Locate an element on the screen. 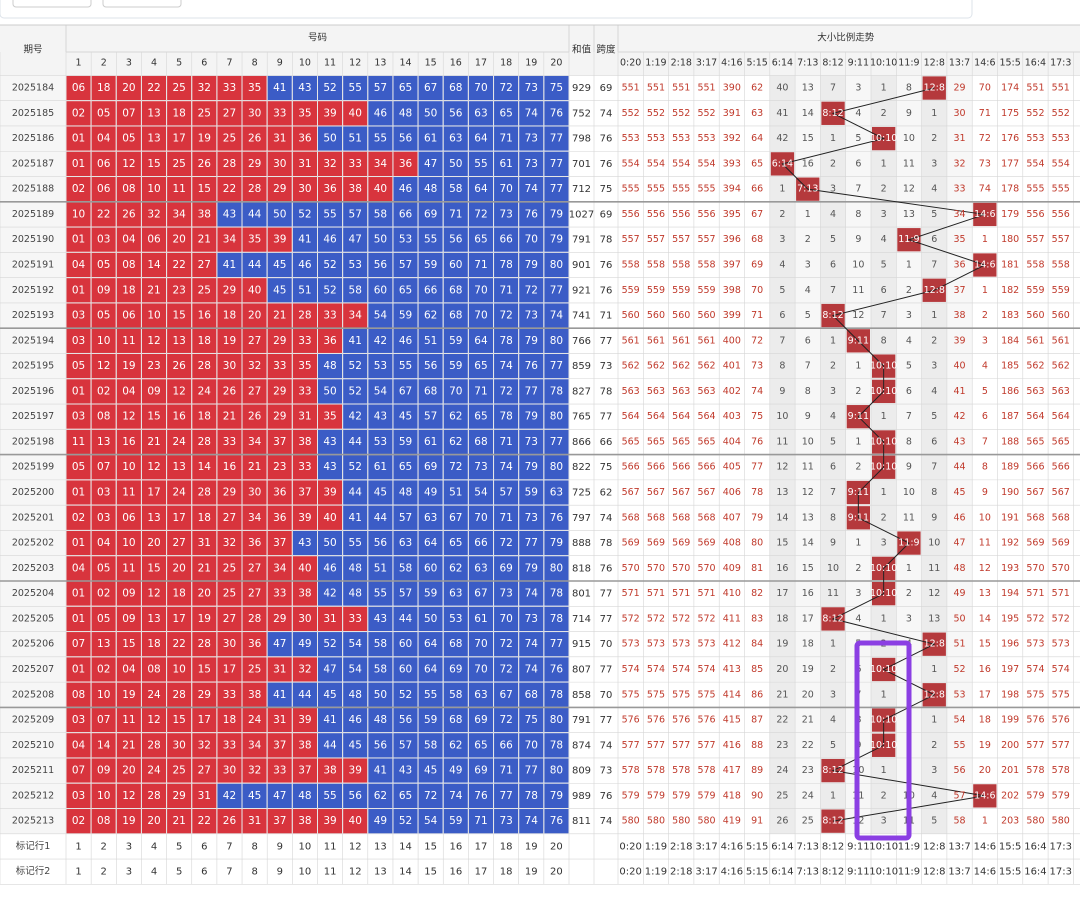  omission-count: 578 is located at coordinates (1061, 770).